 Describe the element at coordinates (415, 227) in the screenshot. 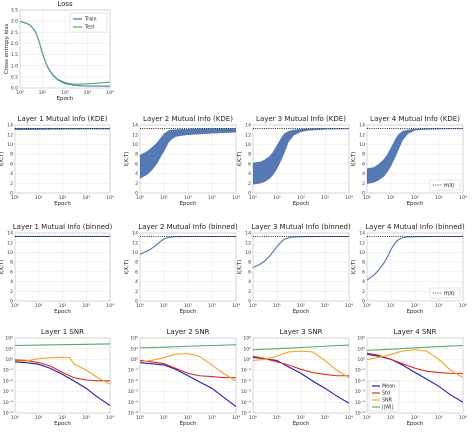

I see `chart-title: Layer 4 Mutual Info (binned)` at that location.